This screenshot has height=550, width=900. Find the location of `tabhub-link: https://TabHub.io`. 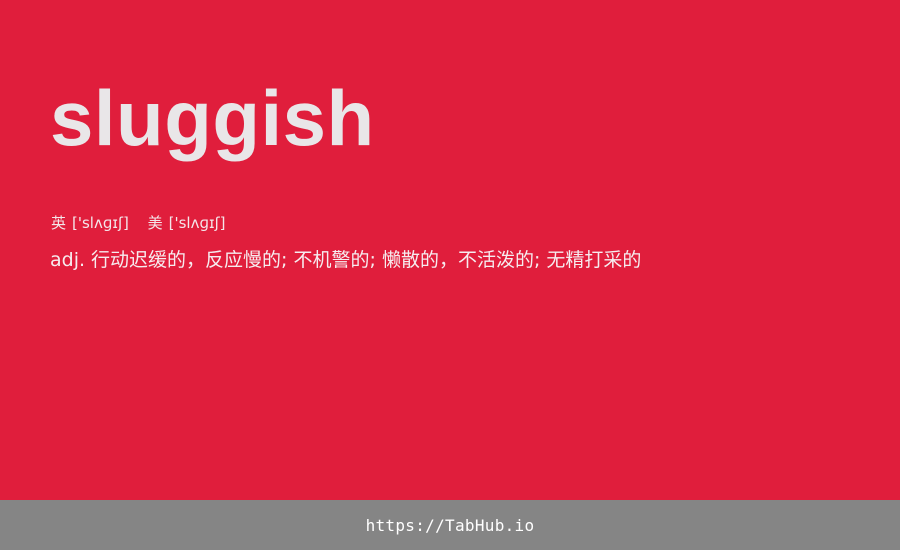

tabhub-link: https://TabHub.io is located at coordinates (450, 525).